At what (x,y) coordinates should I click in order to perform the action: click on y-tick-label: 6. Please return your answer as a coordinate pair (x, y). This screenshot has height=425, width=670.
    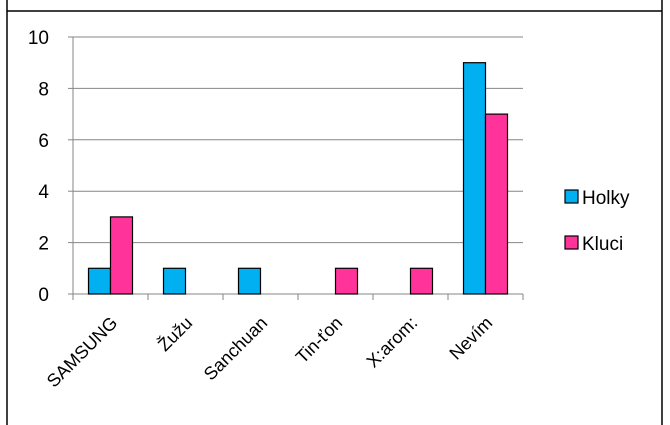
    Looking at the image, I should click on (43, 141).